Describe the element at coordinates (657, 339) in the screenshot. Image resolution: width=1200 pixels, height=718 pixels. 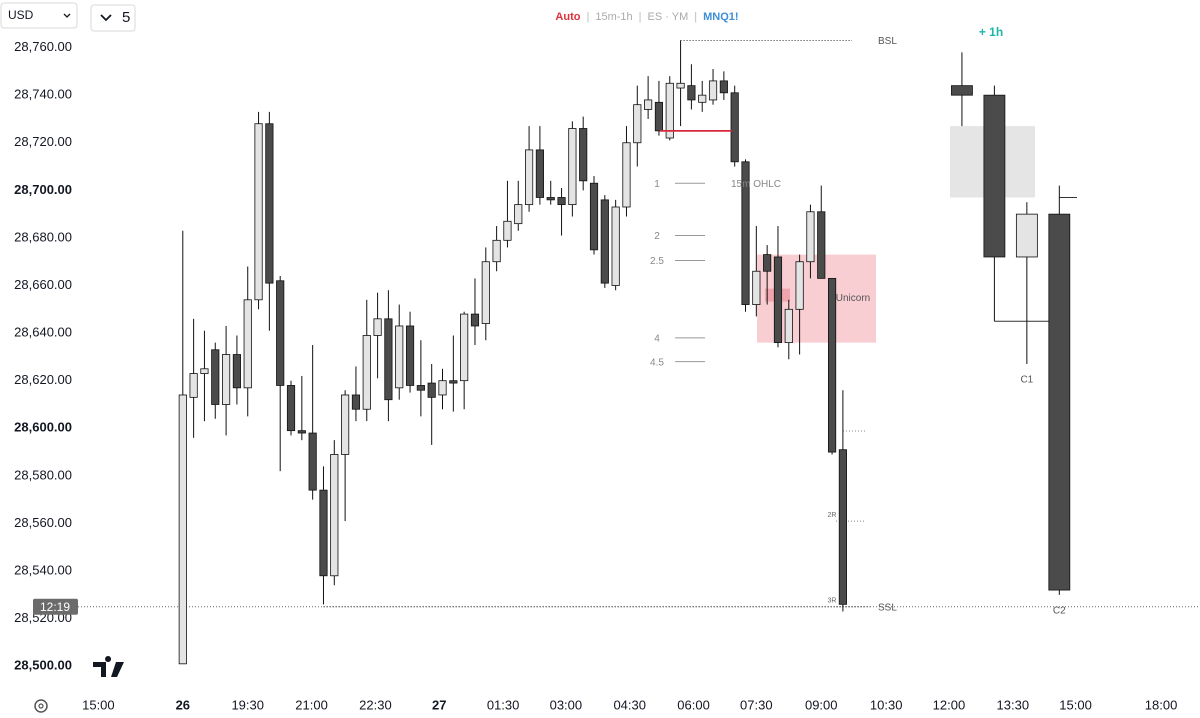
I see `fib-label: 4` at that location.